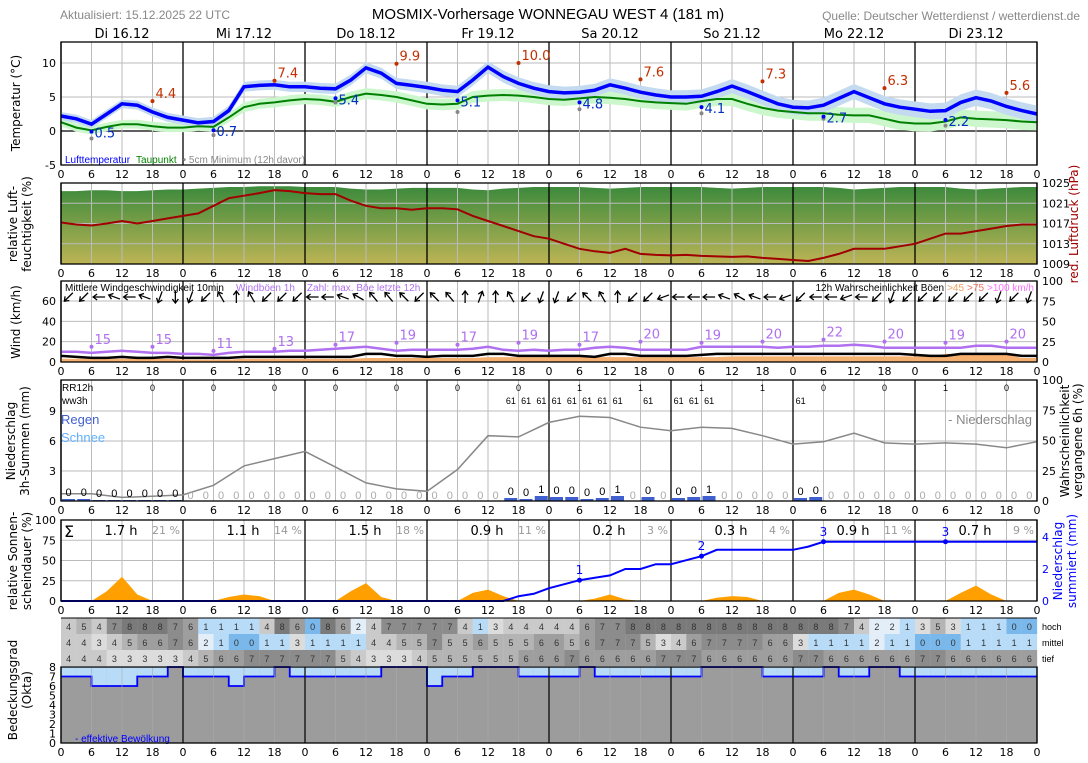 The width and height of the screenshot is (1088, 763). I want to click on rr12h-value: 1, so click(701, 388).